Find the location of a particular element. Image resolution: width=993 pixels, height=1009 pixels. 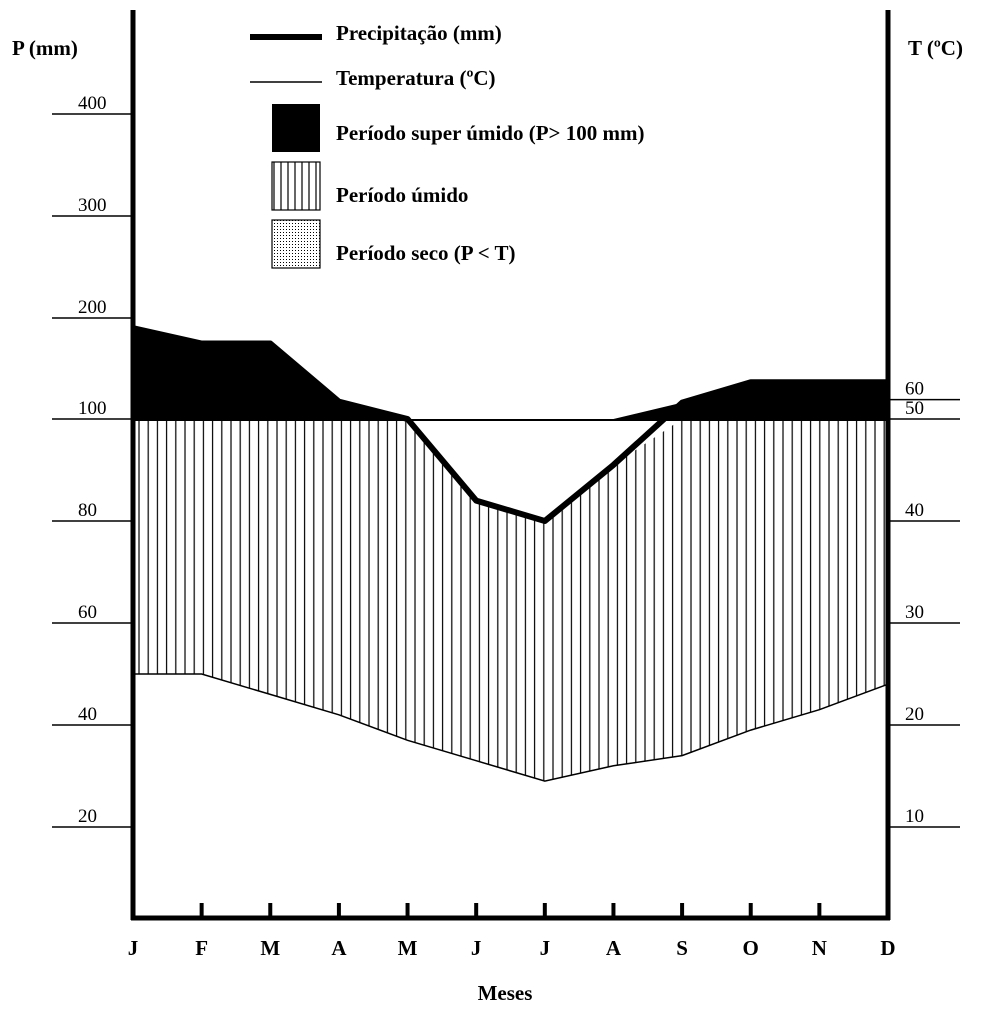

legend-precipitation-label: Precipitação (mm) is located at coordinates (419, 33).